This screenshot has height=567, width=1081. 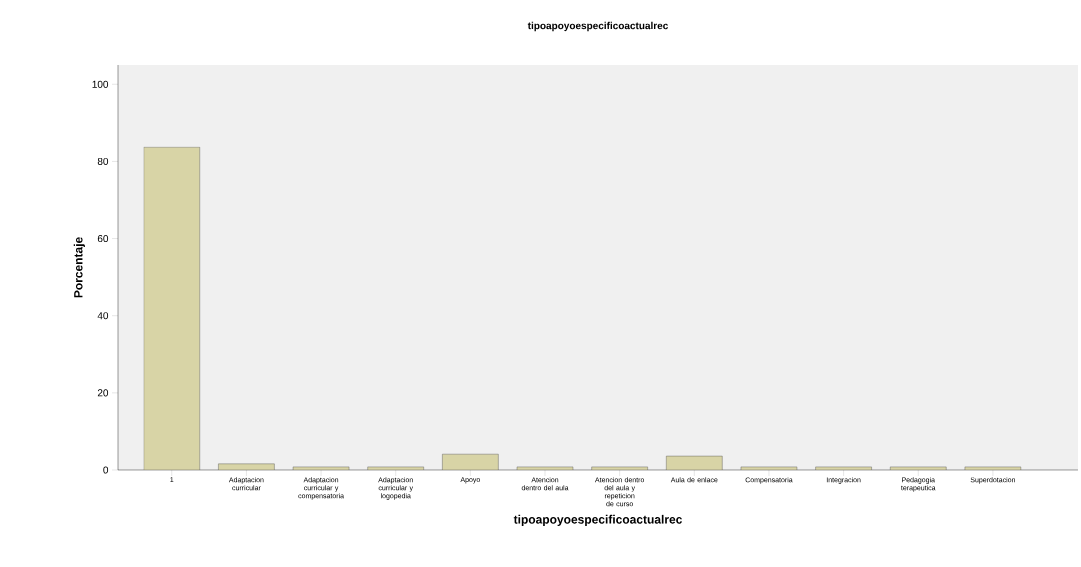 What do you see at coordinates (103, 316) in the screenshot?
I see `y-tick-label: 40` at bounding box center [103, 316].